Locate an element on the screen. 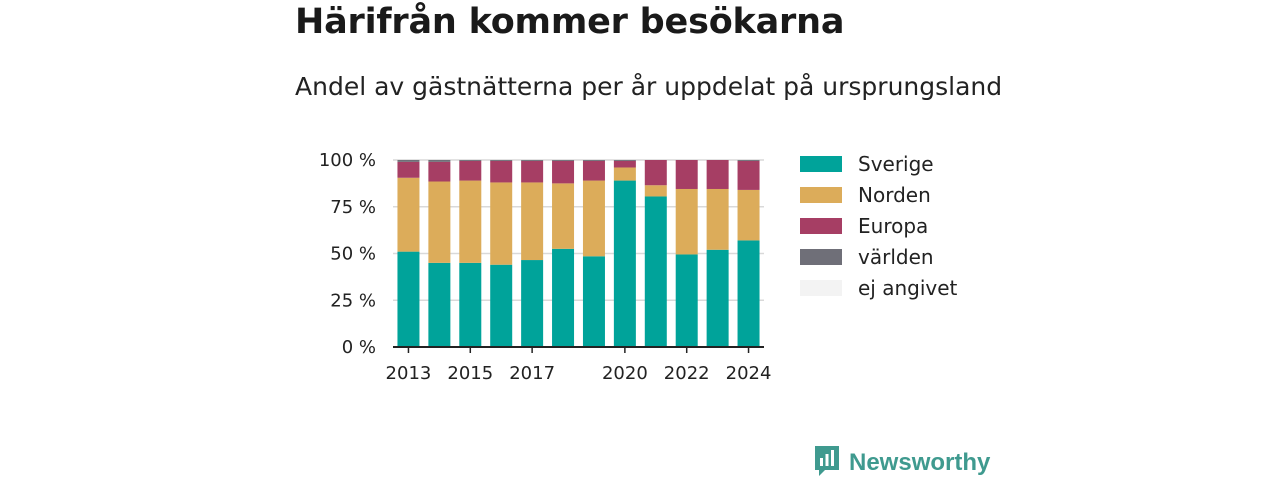 The image size is (1280, 482). bar-segment-sverige-2024 is located at coordinates (748, 293).